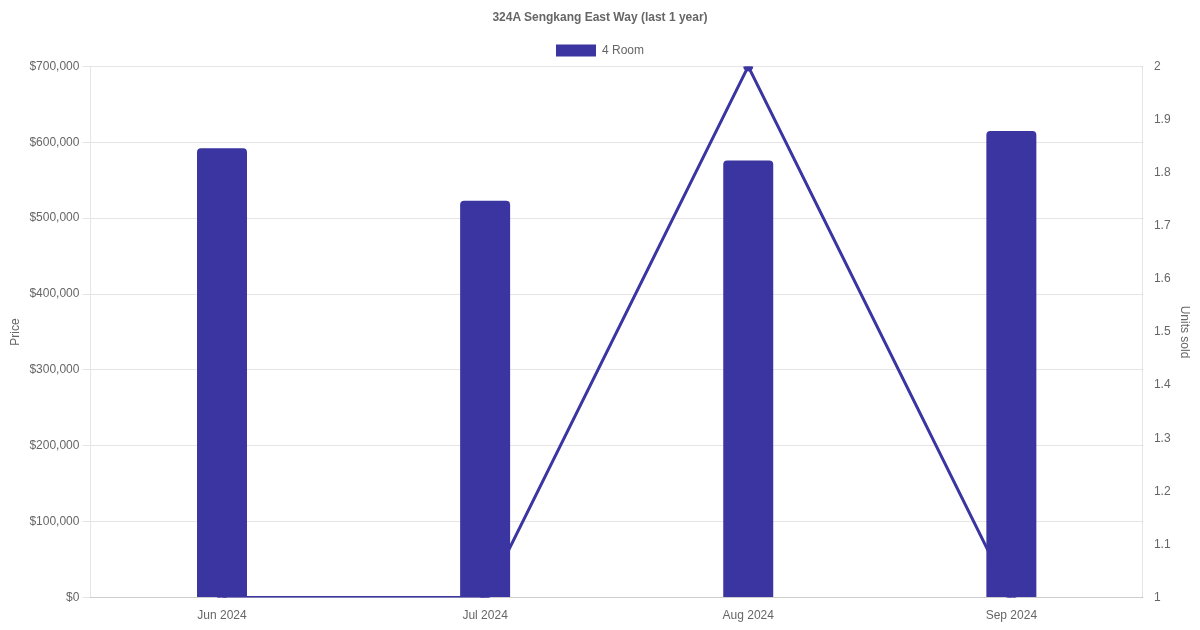  I want to click on y2-tick-label: 1.9, so click(1162, 118).